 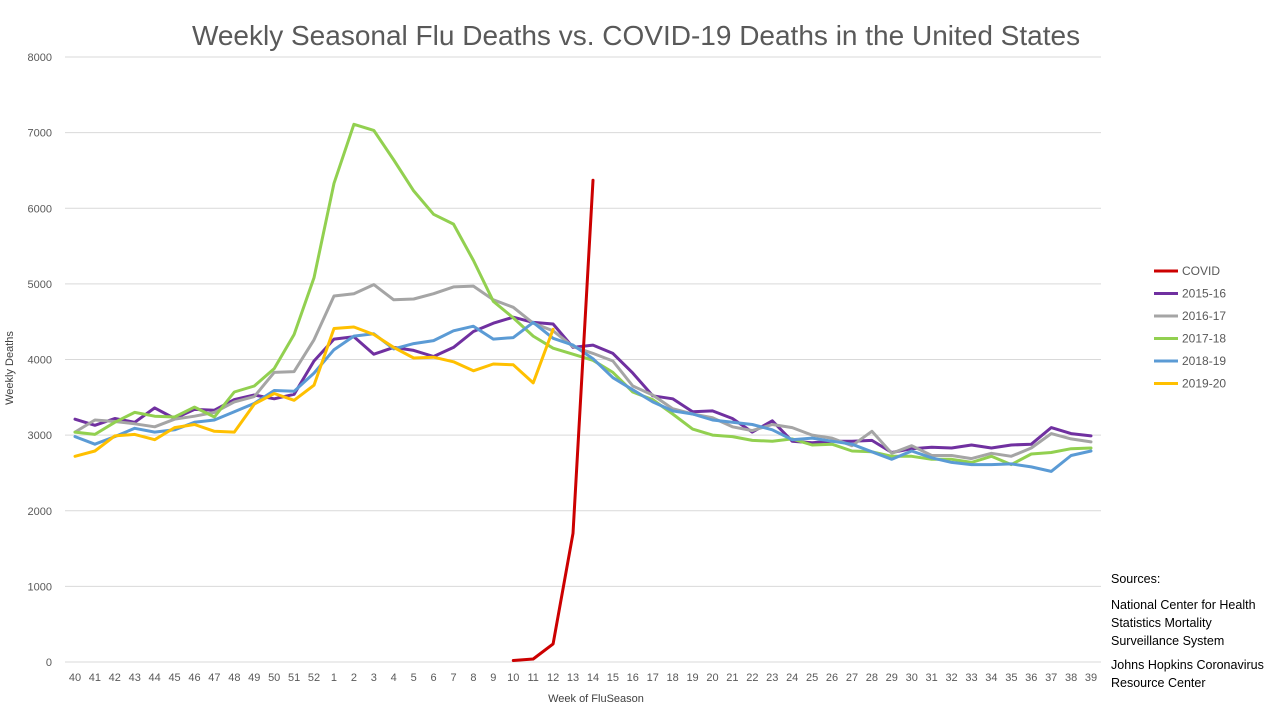 I want to click on x-tick-label: 44, so click(x=155, y=678).